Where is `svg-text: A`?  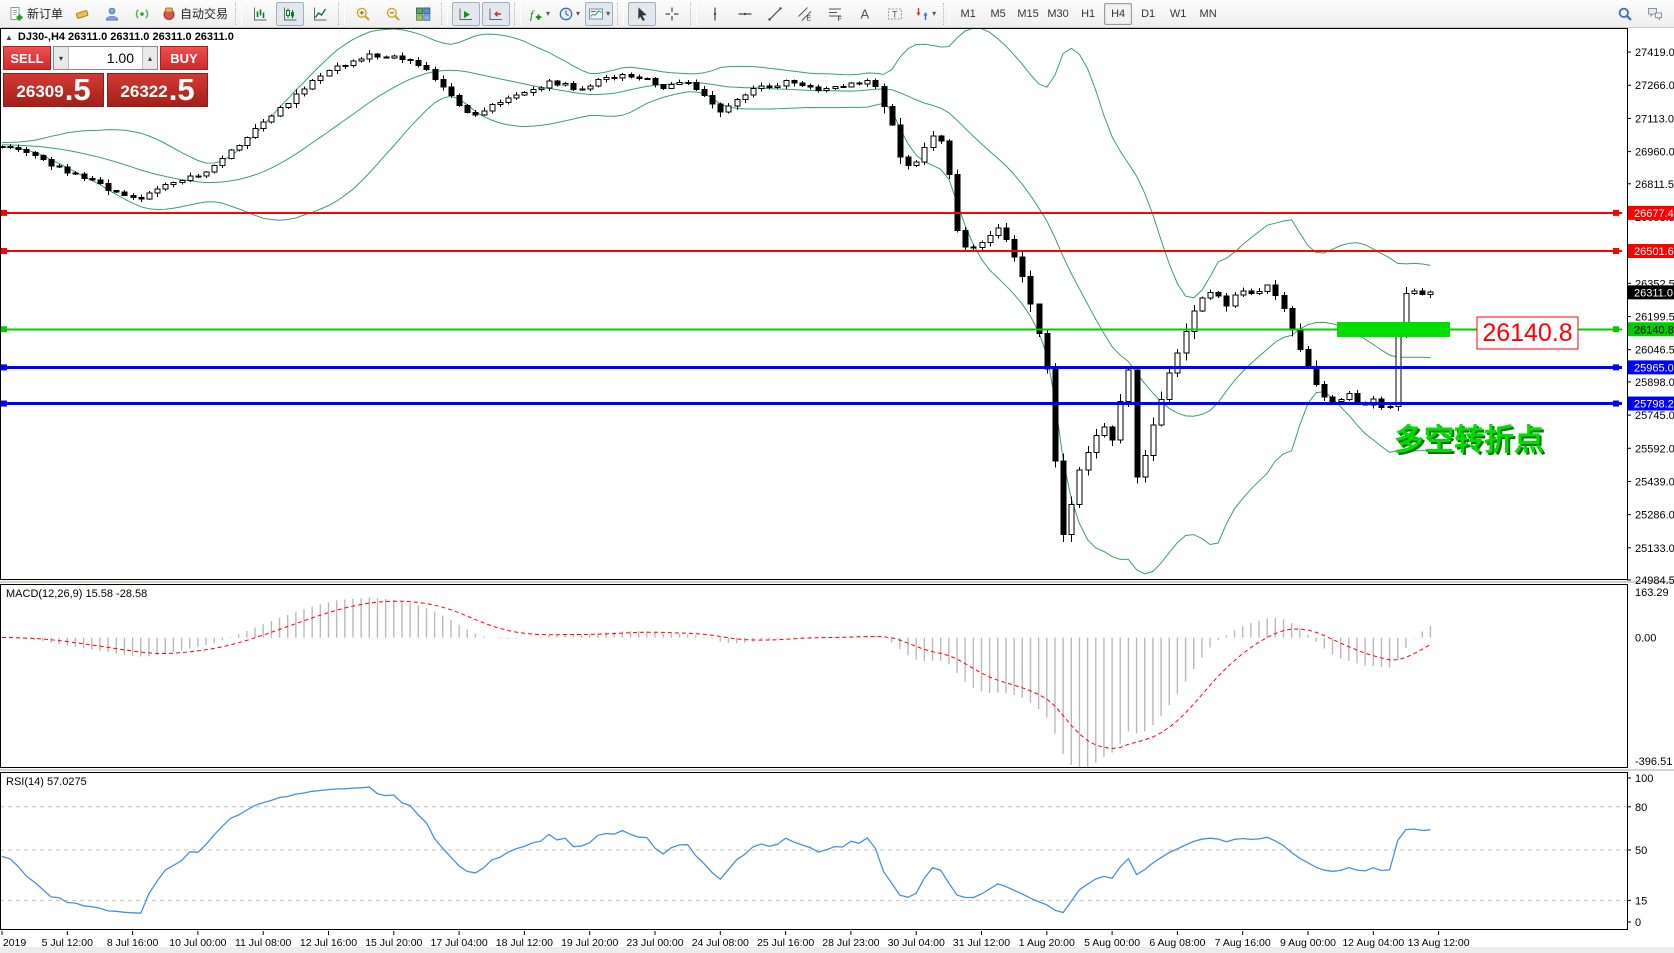 svg-text: A is located at coordinates (865, 13).